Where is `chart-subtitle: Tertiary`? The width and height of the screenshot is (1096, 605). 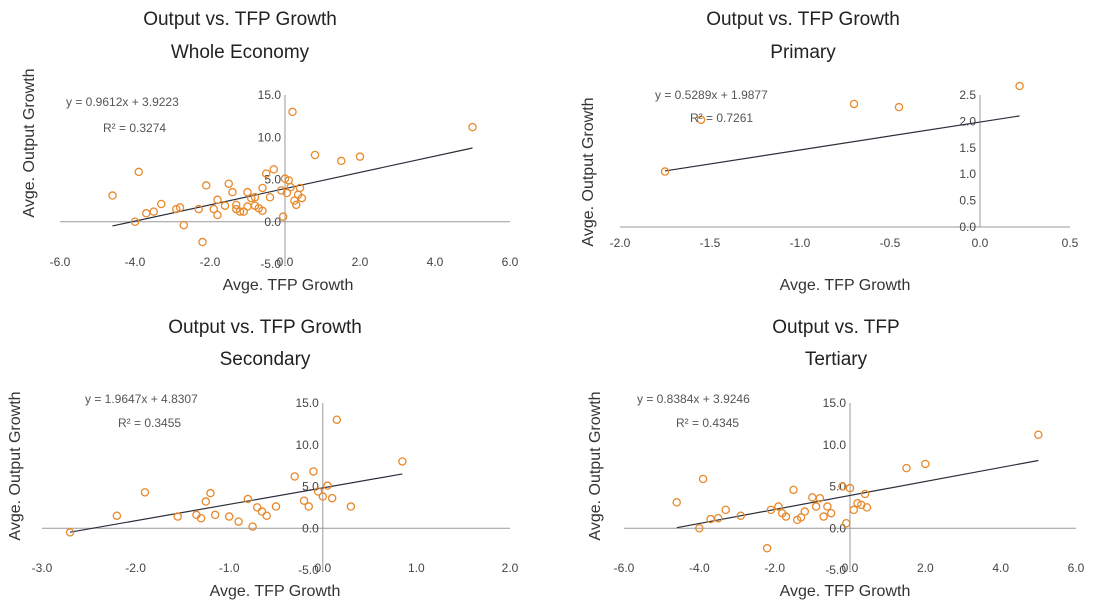 chart-subtitle: Tertiary is located at coordinates (836, 359).